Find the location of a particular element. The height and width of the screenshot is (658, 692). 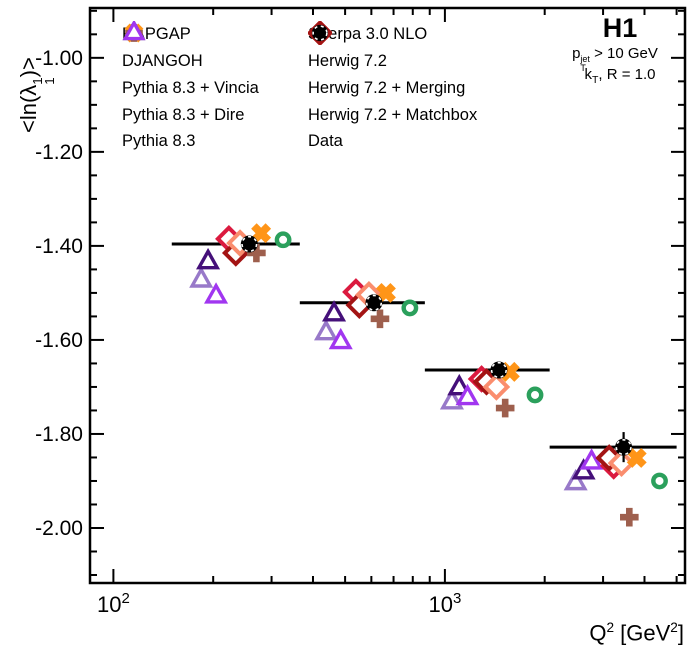

legend-item-data: Data is located at coordinates (392, 89).